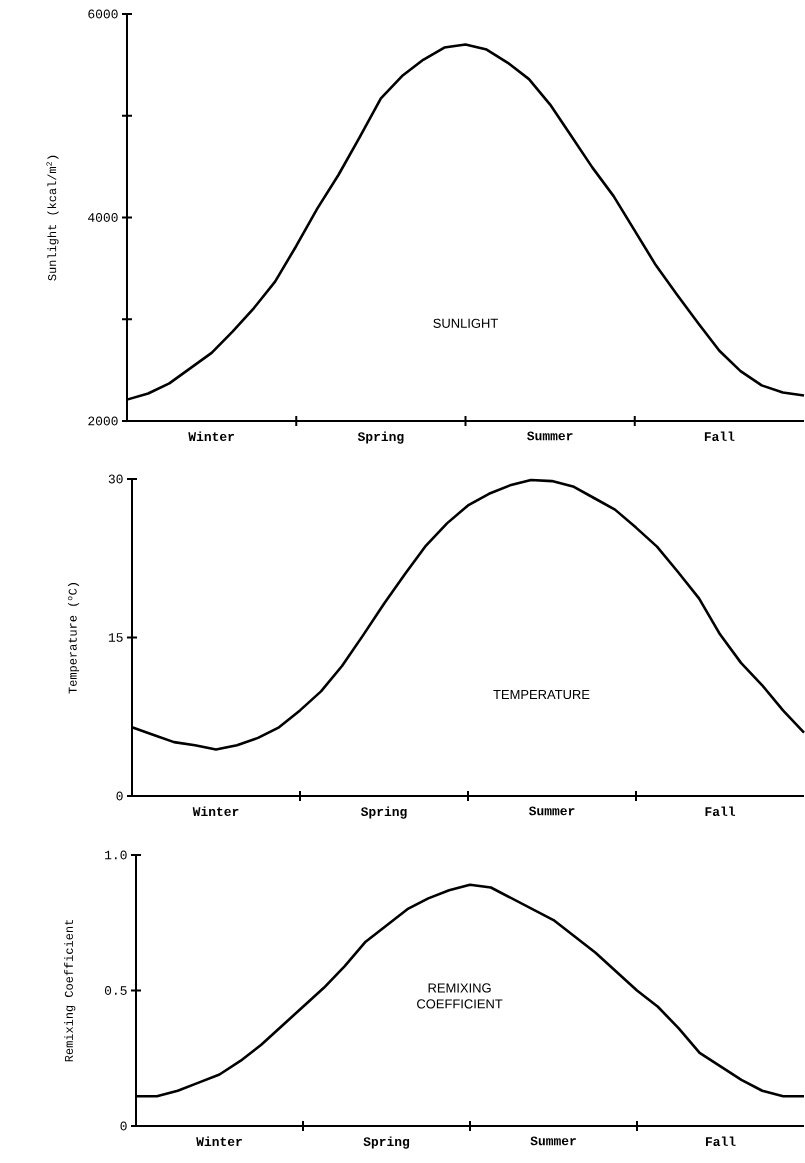 The image size is (805, 1163). Describe the element at coordinates (52, 218) in the screenshot. I see `y-axis-title: Sunlight (kcal/m$^{2}$)` at that location.